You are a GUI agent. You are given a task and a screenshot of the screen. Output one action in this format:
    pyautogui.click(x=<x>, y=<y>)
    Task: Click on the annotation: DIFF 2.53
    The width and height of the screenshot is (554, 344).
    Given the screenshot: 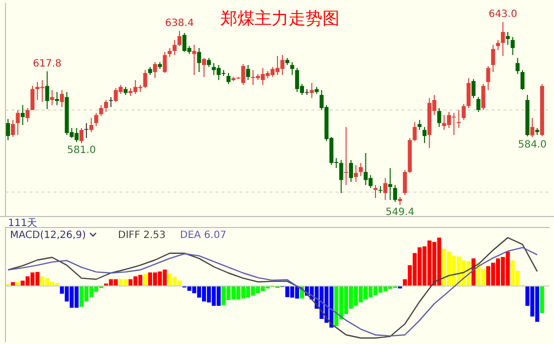 What is the action you would take?
    pyautogui.click(x=142, y=235)
    